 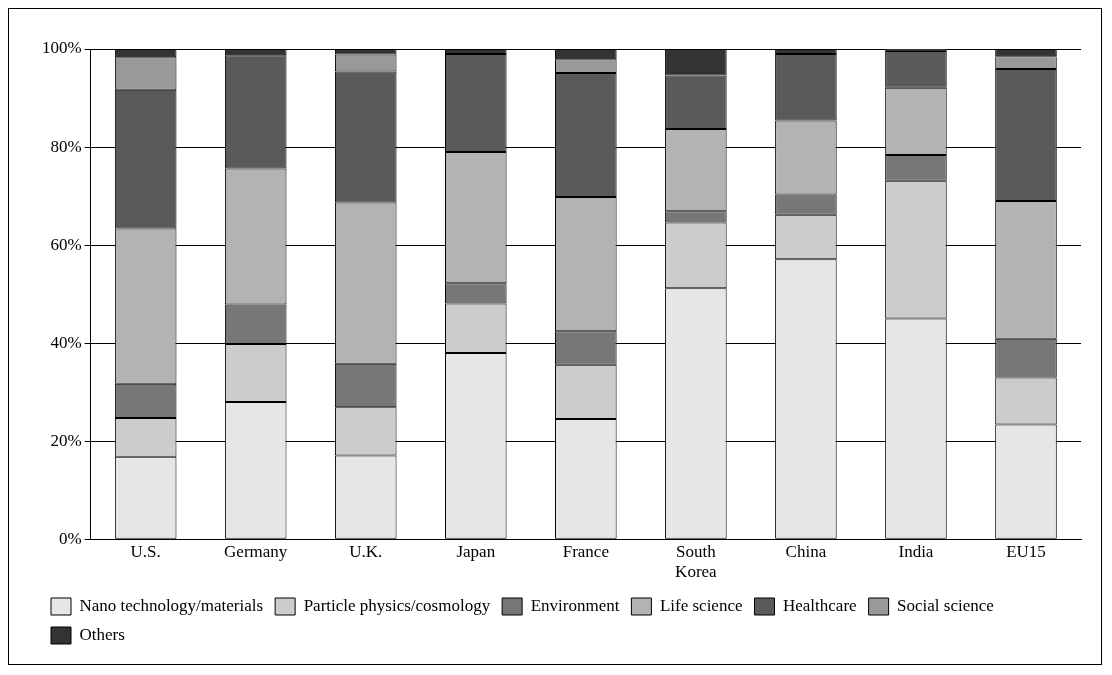 I want to click on y-tick-label: 40%, so click(x=66, y=342).